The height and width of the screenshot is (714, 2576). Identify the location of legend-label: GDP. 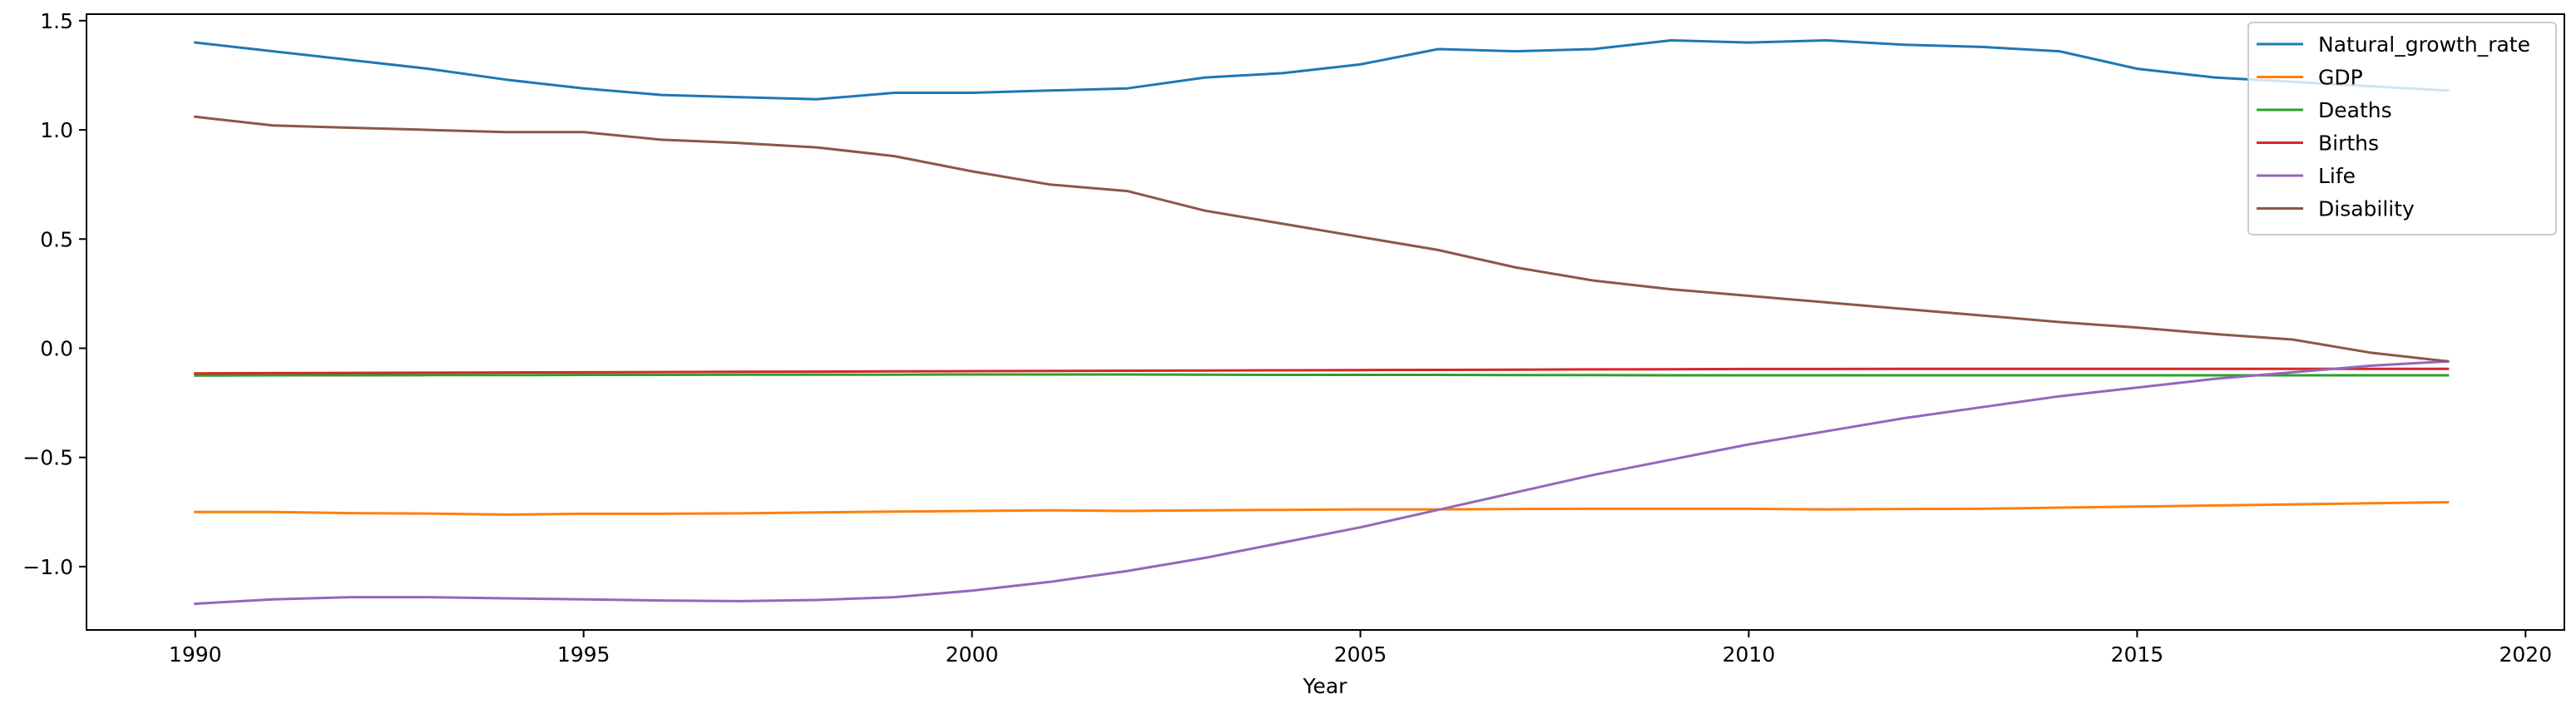
(2340, 78).